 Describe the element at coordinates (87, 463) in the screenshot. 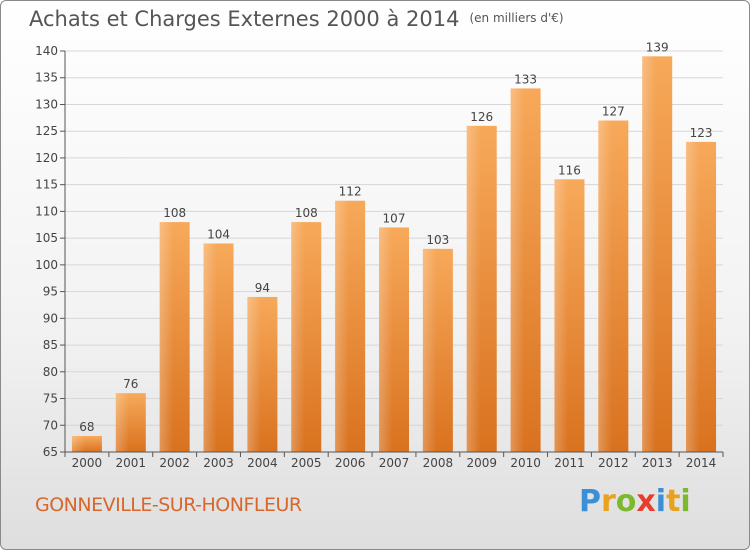

I see `x-tick-label: 2000` at that location.